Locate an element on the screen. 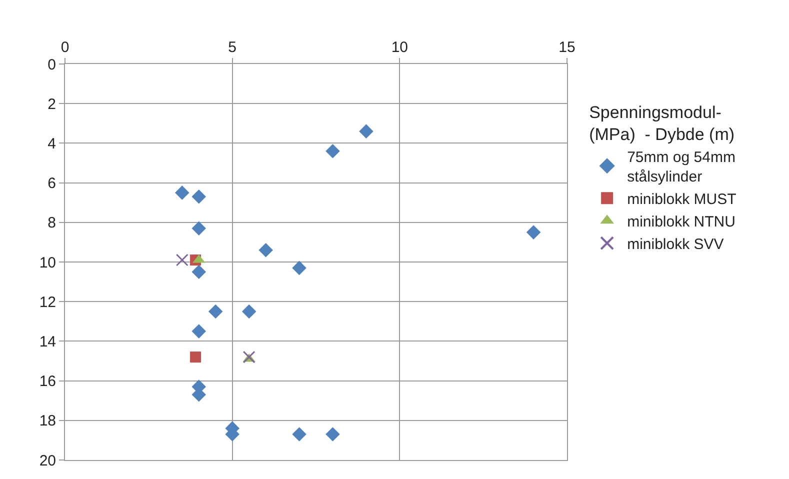 This screenshot has height=479, width=789. y-tick-label: 2 is located at coordinates (52, 104).